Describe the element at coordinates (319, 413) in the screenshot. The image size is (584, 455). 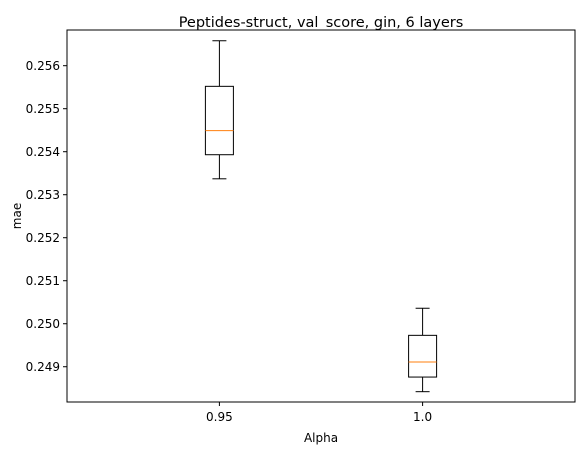
I see `x-axis: 0.95 1.0` at that location.